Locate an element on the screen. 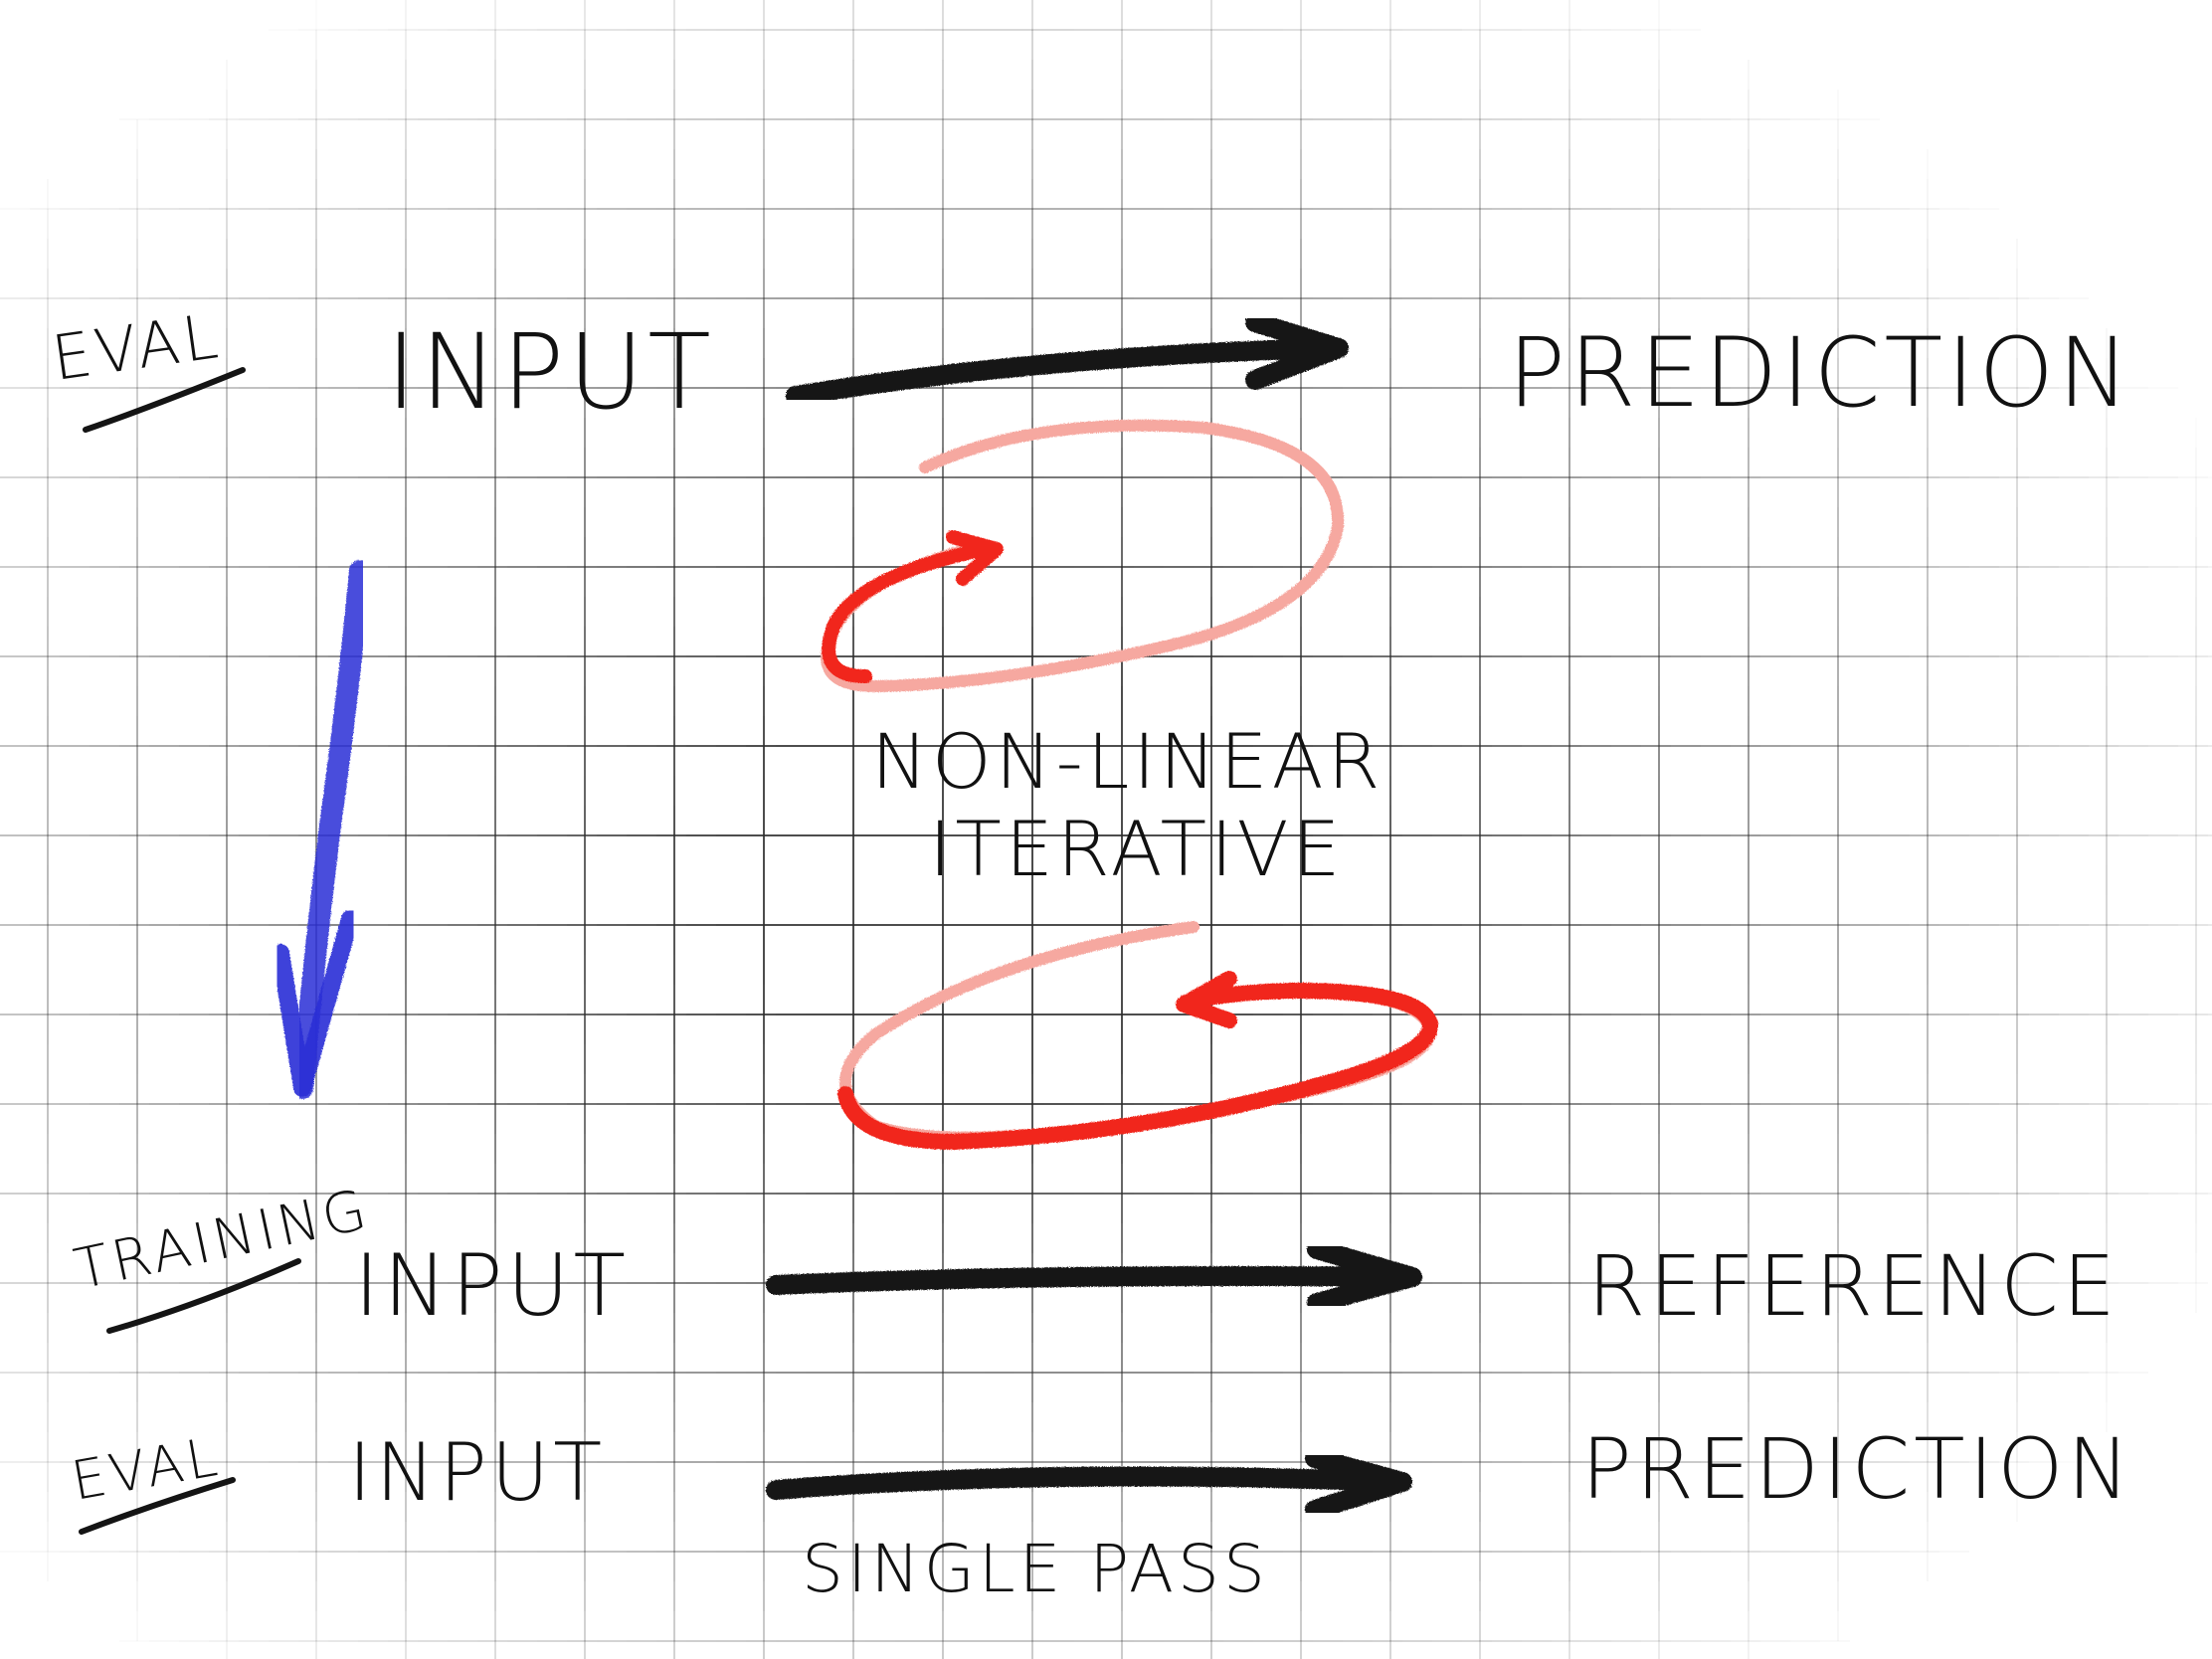  training-underline is located at coordinates (203, 1296).